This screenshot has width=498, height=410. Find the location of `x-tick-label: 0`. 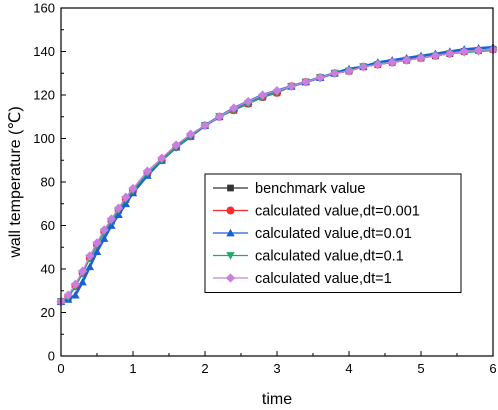

x-tick-label: 0 is located at coordinates (60, 368).